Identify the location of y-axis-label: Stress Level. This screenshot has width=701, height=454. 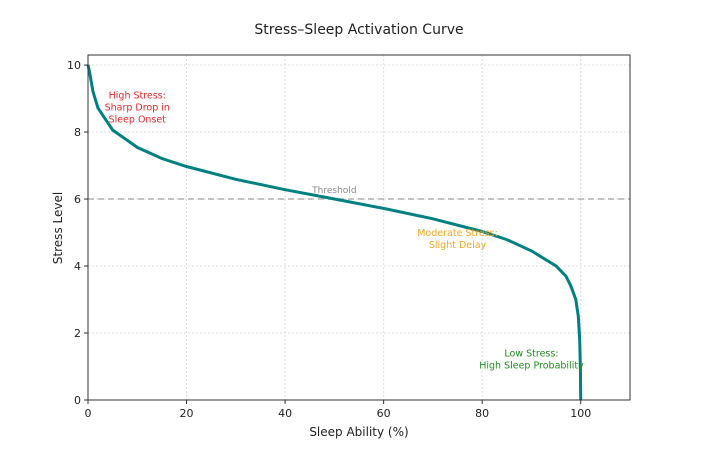
(58, 228).